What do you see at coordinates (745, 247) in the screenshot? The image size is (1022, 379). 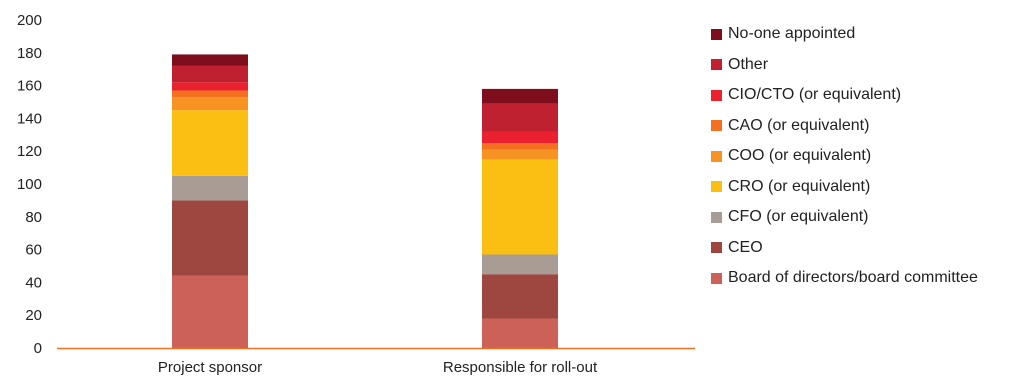 I see `legend-label: CEO` at bounding box center [745, 247].